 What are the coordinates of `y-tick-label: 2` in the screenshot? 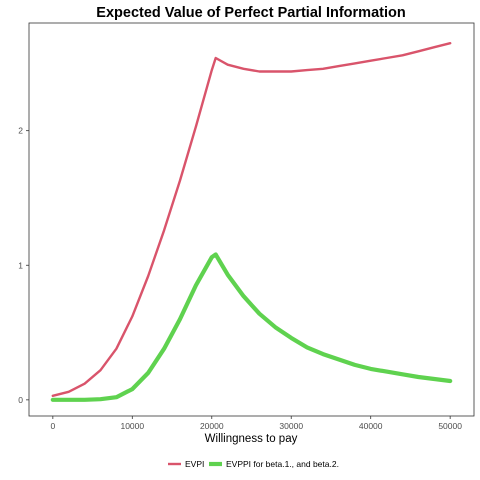 It's located at (20, 131).